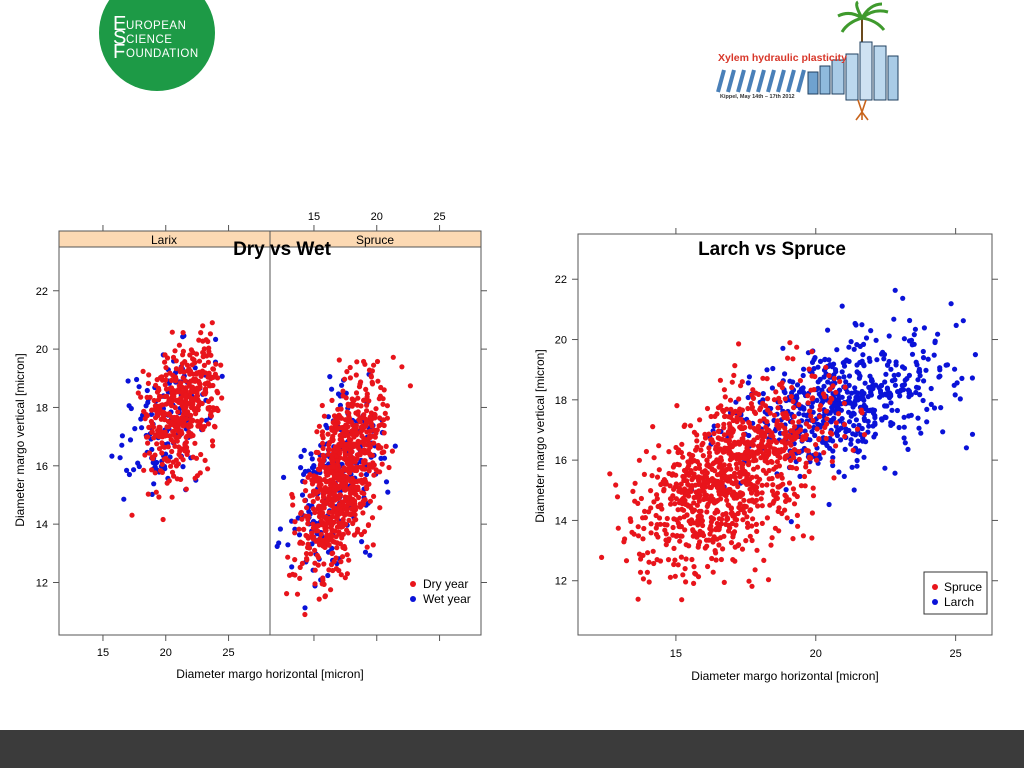 The image size is (1024, 768). Describe the element at coordinates (156, 26) in the screenshot. I see `esf-line-european: UROPEAN` at that location.